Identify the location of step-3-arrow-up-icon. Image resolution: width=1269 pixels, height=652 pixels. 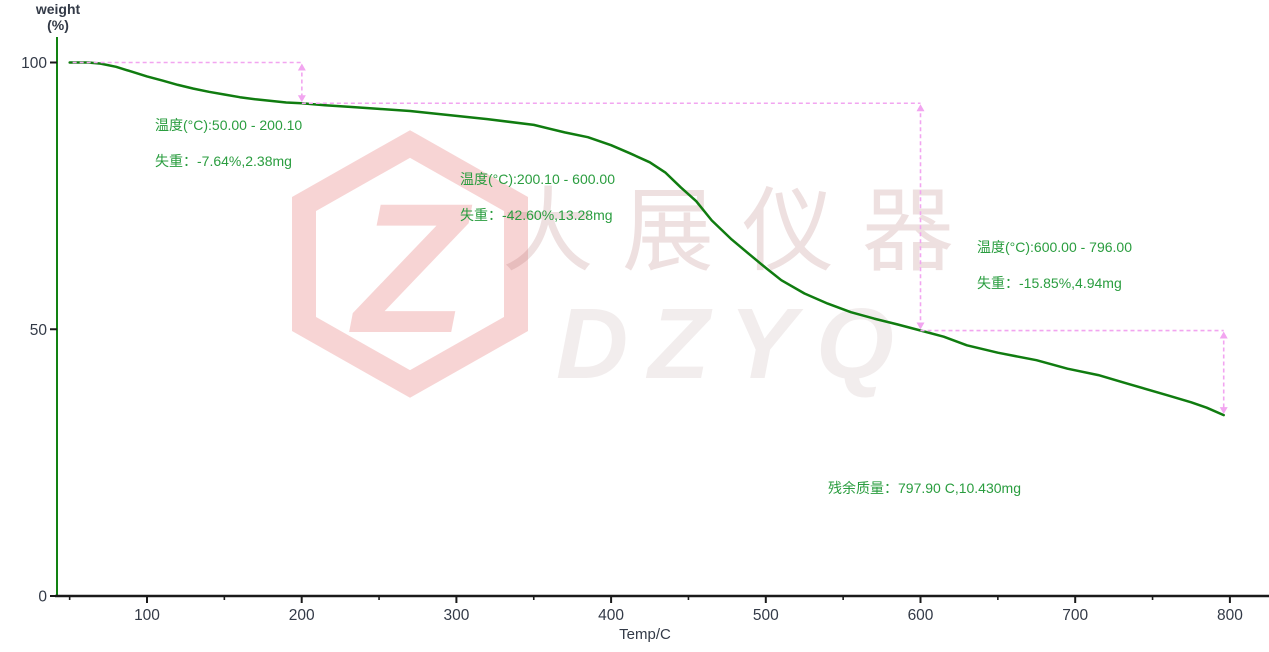
(1223, 335).